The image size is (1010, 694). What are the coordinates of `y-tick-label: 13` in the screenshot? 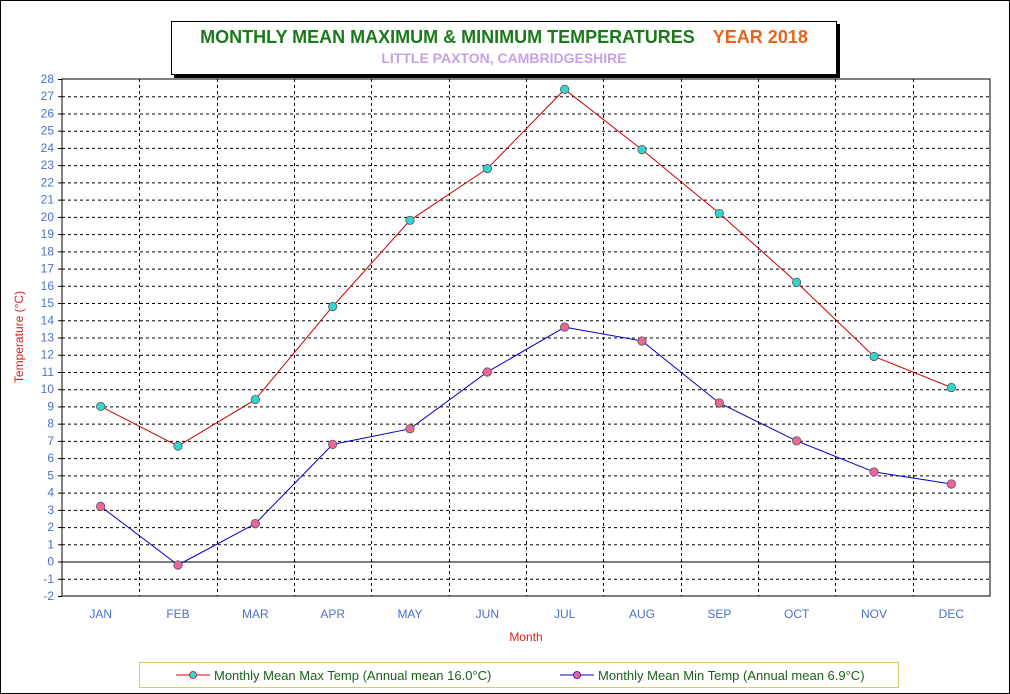 It's located at (48, 338).